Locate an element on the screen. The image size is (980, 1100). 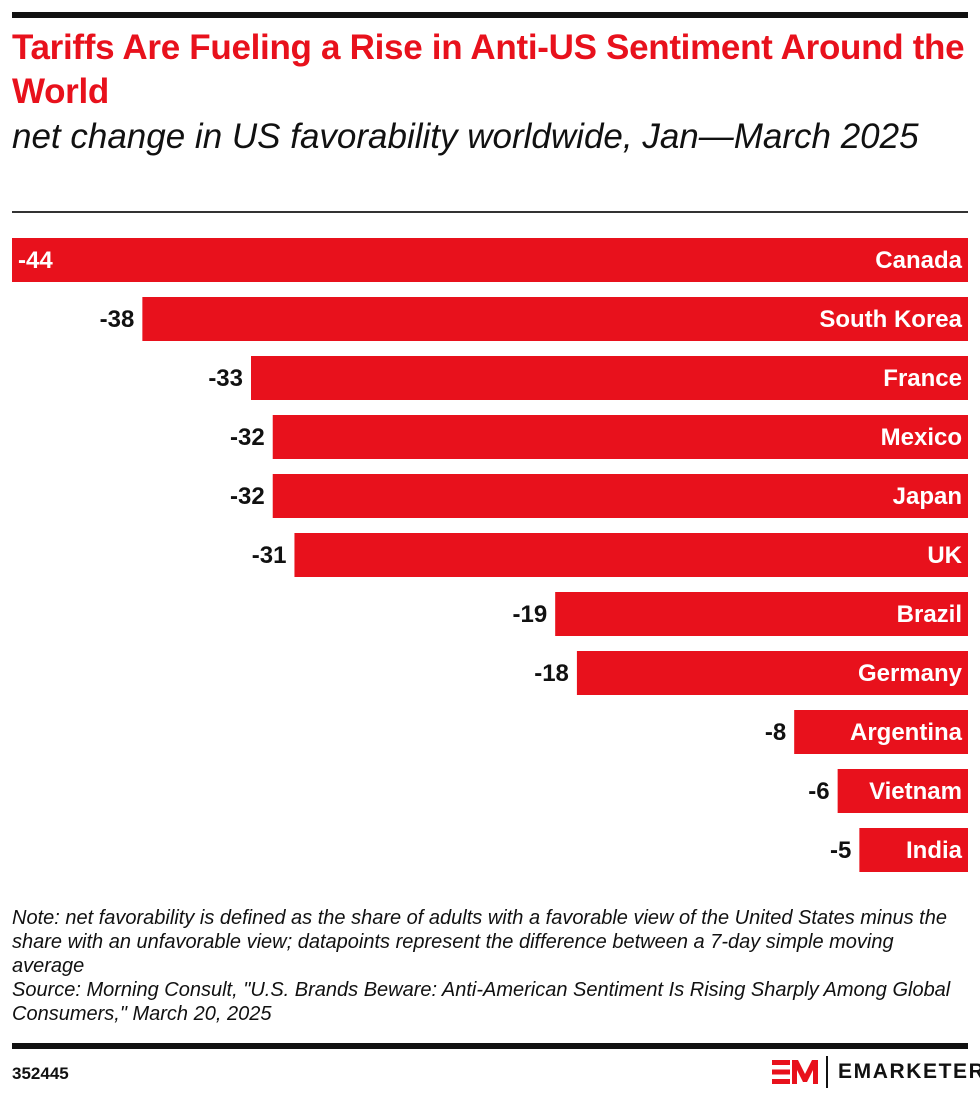
logo-separator is located at coordinates (827, 1072).